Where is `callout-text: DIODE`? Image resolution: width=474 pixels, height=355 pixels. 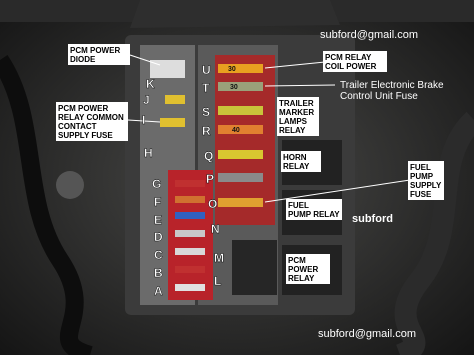
callout-text: DIODE is located at coordinates (83, 59).